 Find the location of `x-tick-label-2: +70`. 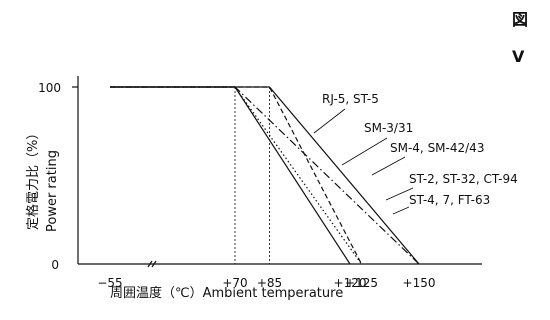

x-tick-label-2: +70 is located at coordinates (234, 283).